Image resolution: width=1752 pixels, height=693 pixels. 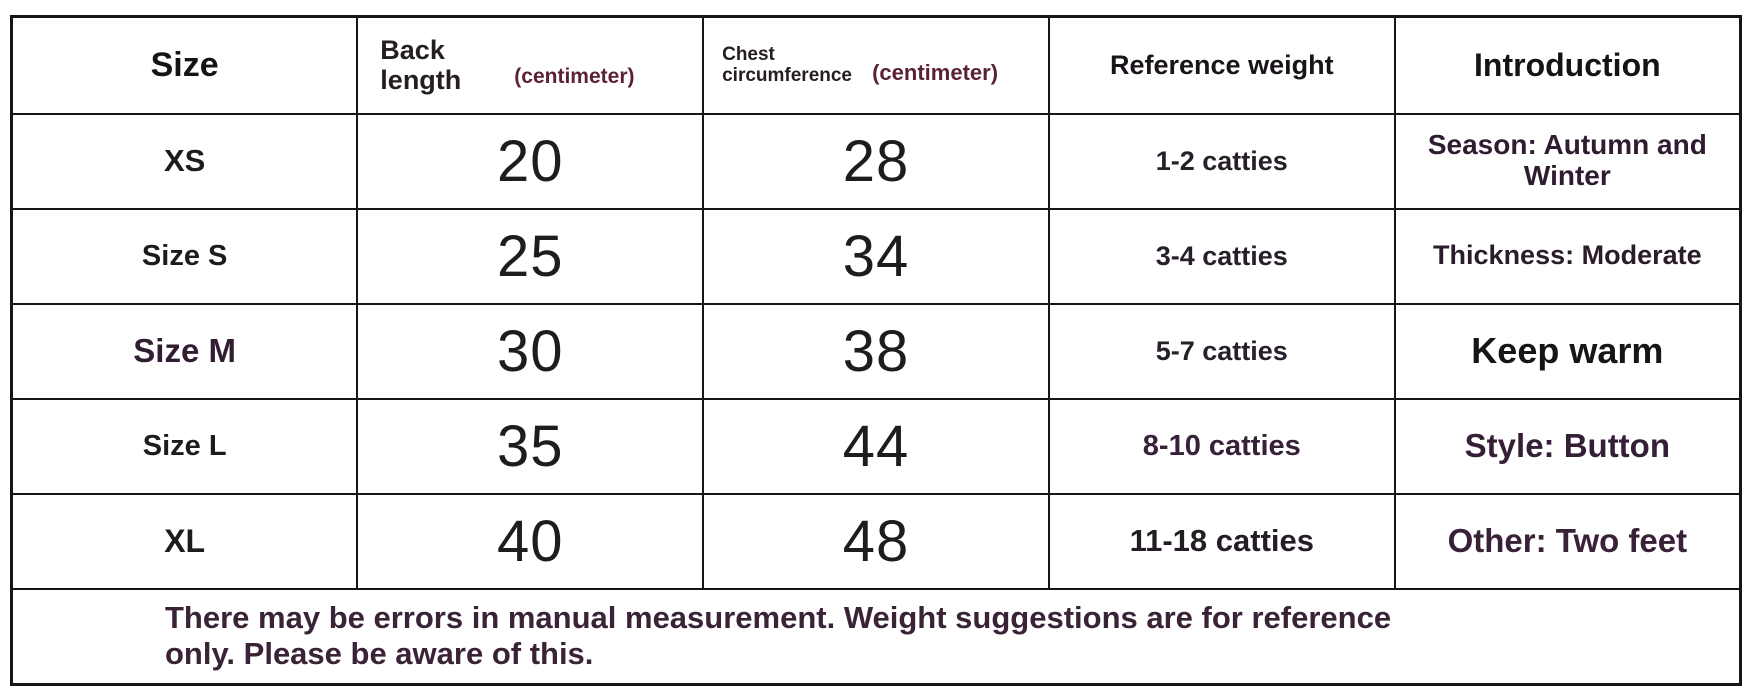 I want to click on chest-cell: 38, so click(x=876, y=351).